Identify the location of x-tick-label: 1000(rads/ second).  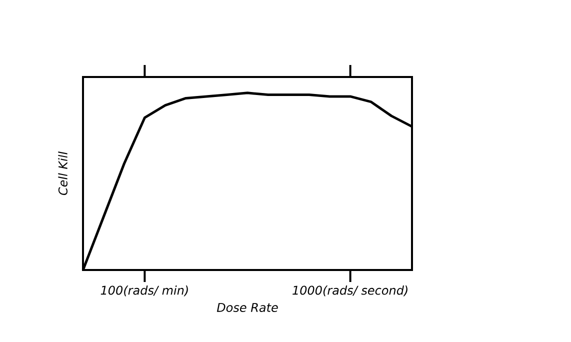
(350, 291).